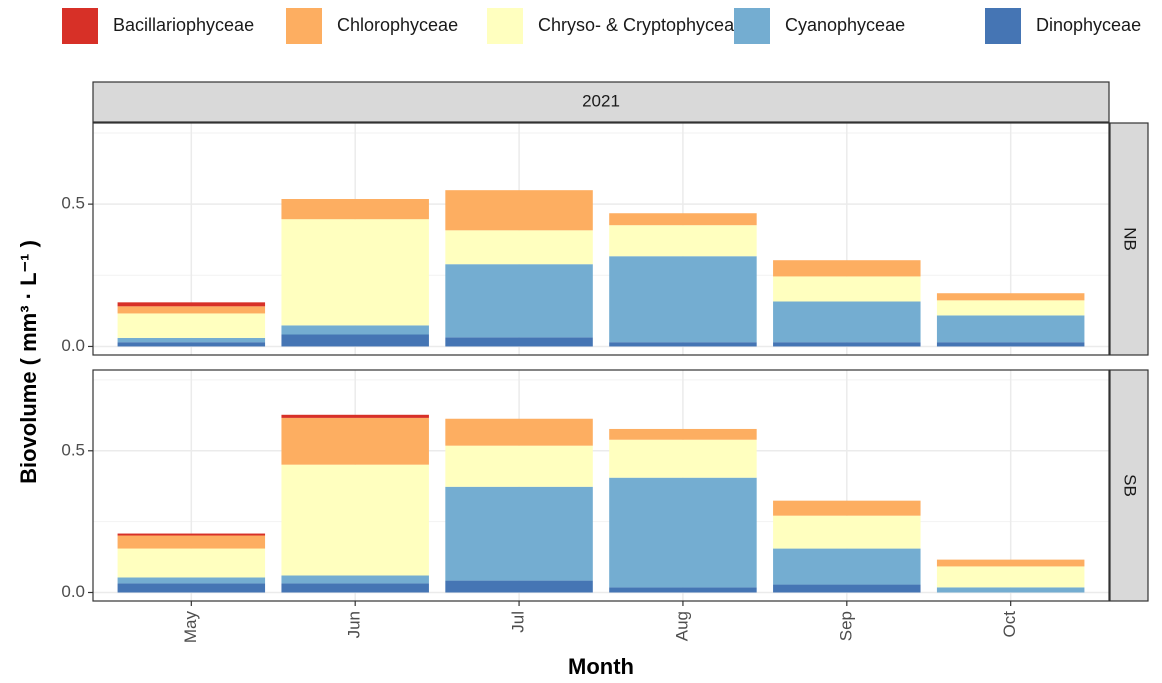  What do you see at coordinates (518, 622) in the screenshot?
I see `x-tick-label: Jul` at bounding box center [518, 622].